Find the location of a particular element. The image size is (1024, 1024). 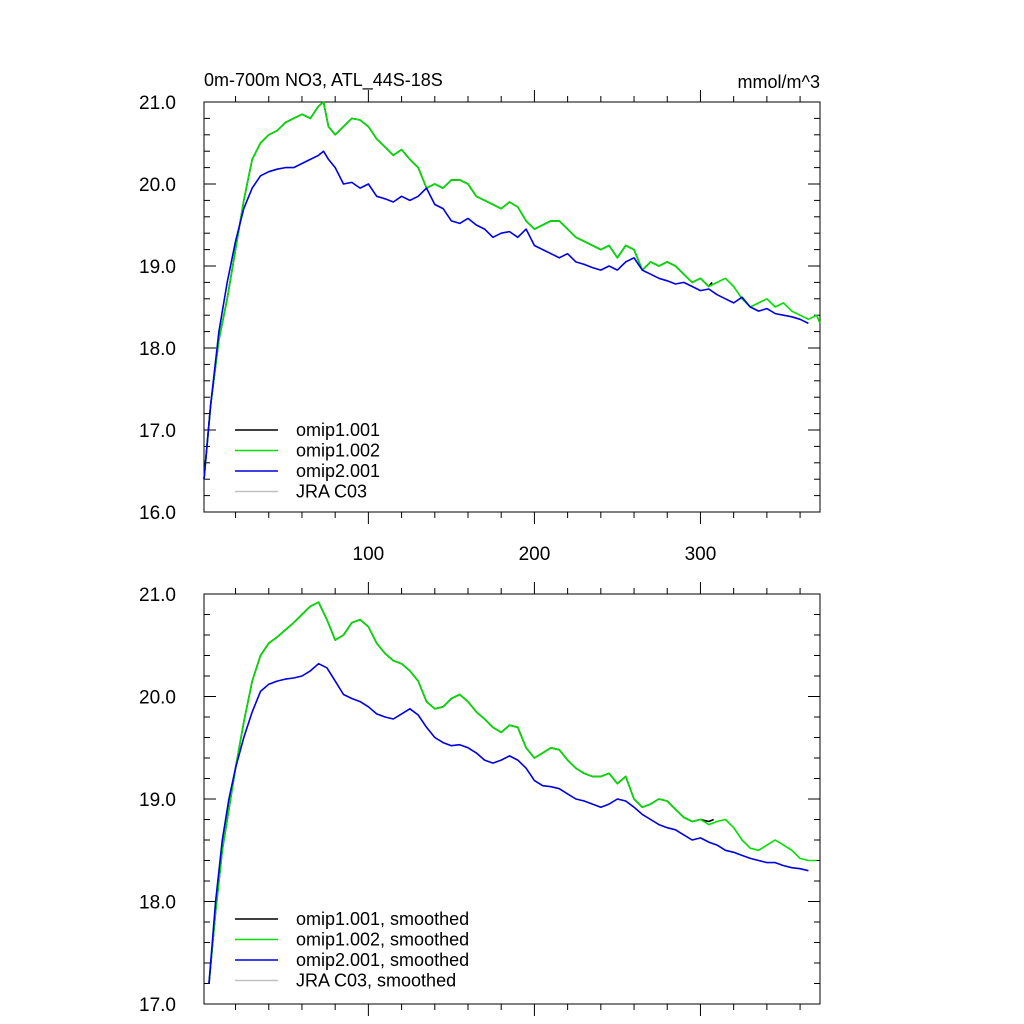

legend-label: JRA C03, smoothed is located at coordinates (376, 981).